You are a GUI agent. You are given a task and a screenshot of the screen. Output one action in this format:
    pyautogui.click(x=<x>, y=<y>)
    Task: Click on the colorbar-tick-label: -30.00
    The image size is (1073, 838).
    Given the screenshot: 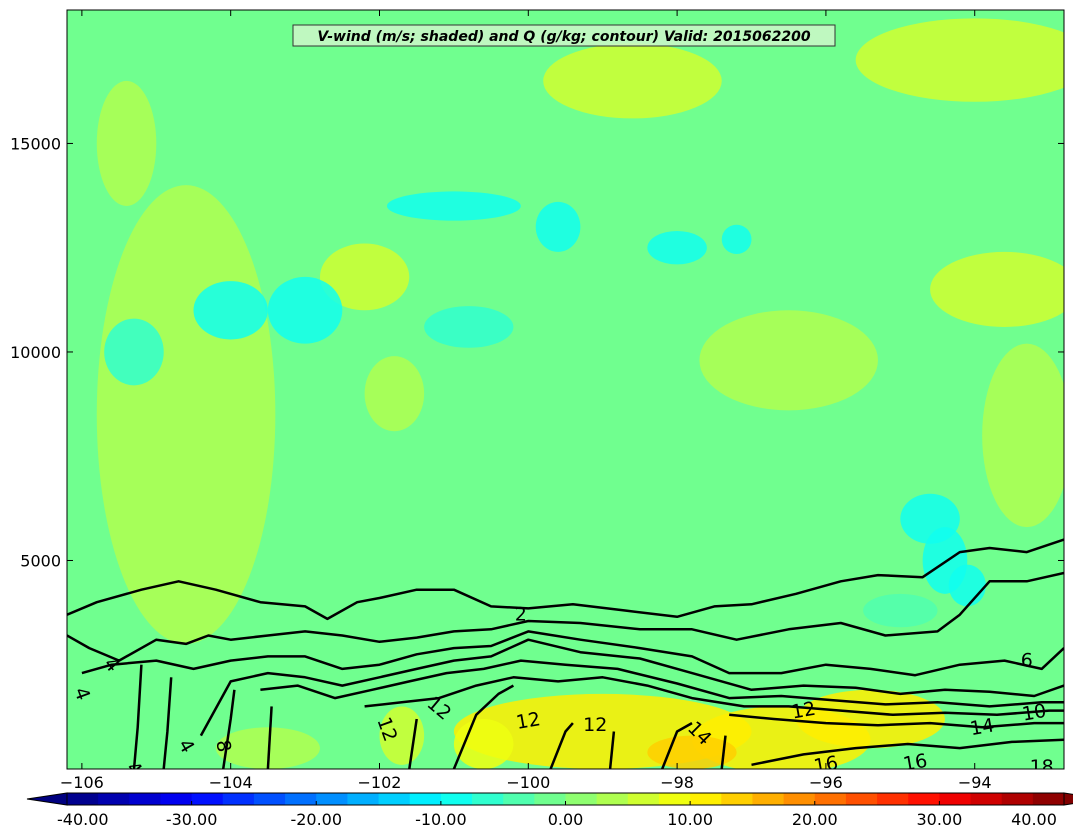 What is the action you would take?
    pyautogui.click(x=192, y=819)
    